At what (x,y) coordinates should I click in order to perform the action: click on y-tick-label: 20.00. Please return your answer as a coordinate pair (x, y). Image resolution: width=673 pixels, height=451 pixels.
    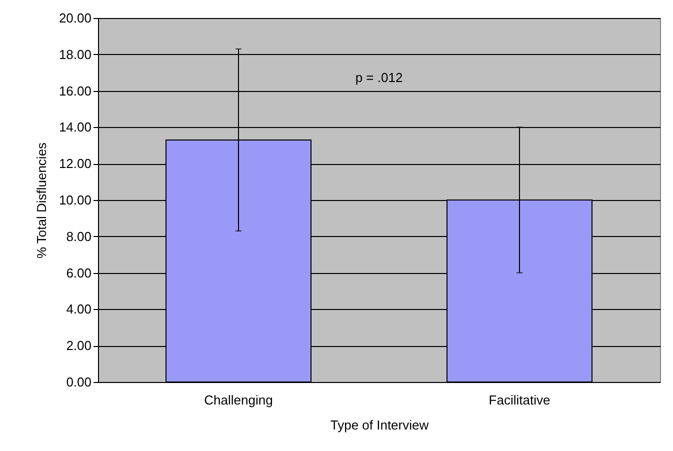
    Looking at the image, I should click on (75, 18).